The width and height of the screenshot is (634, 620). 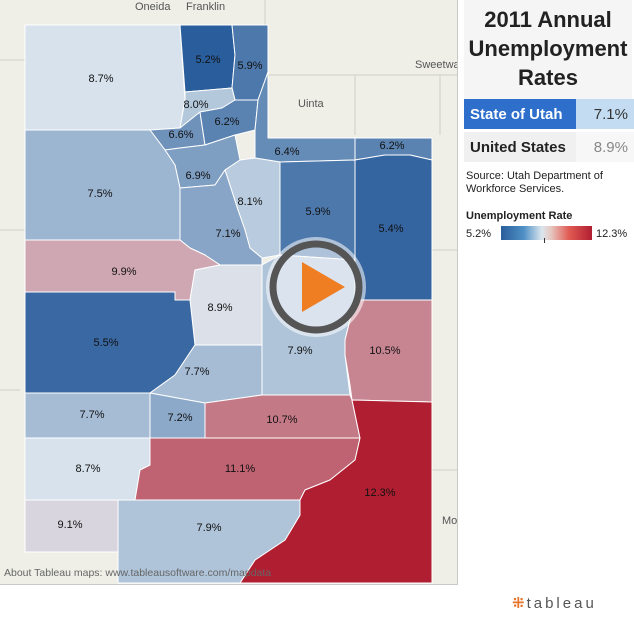 I want to click on county-label-16: 5.5%, so click(x=105, y=343).